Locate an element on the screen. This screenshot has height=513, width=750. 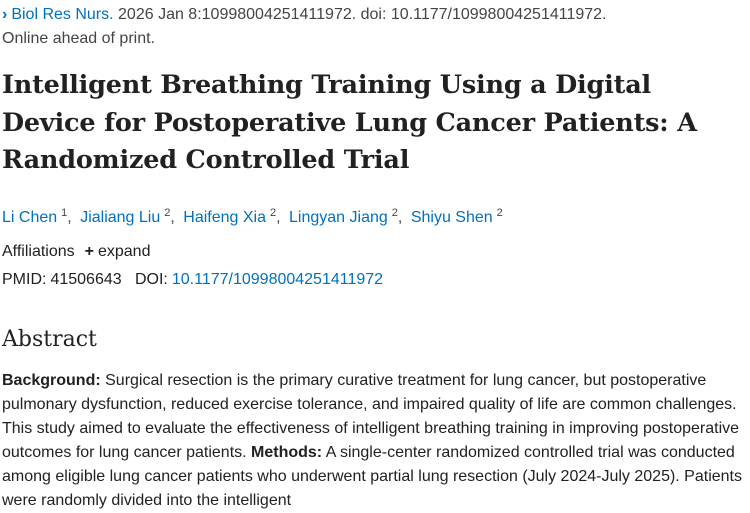
chevron-right-icon: › is located at coordinates (5, 14).